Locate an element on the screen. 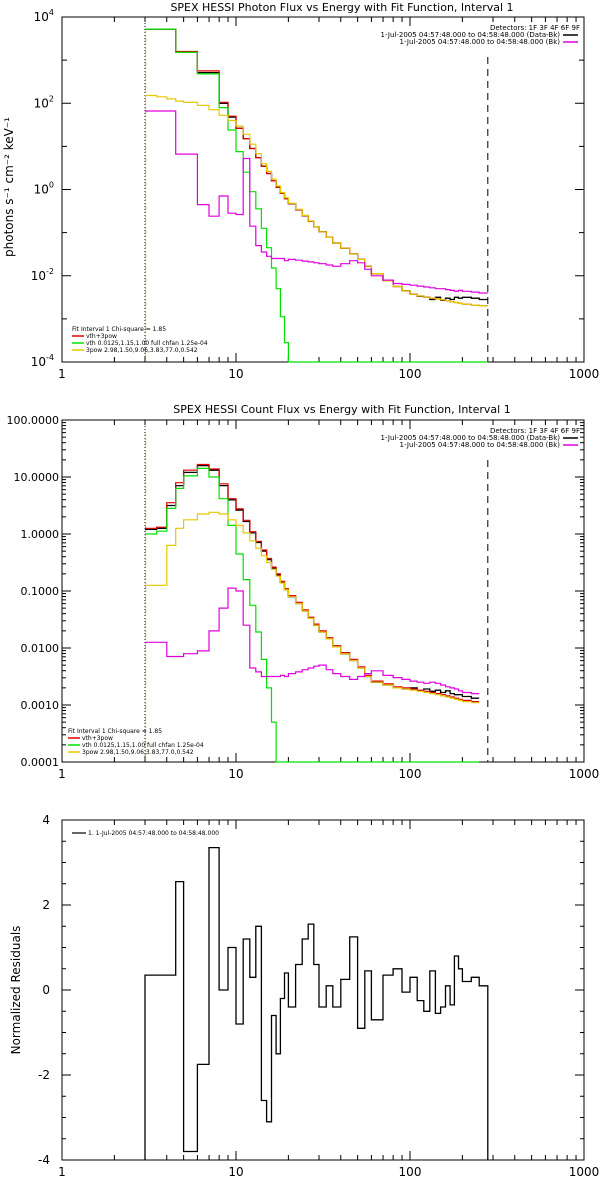 The width and height of the screenshot is (600, 1200). y-tick-label: 0.0001 is located at coordinates (40, 762).